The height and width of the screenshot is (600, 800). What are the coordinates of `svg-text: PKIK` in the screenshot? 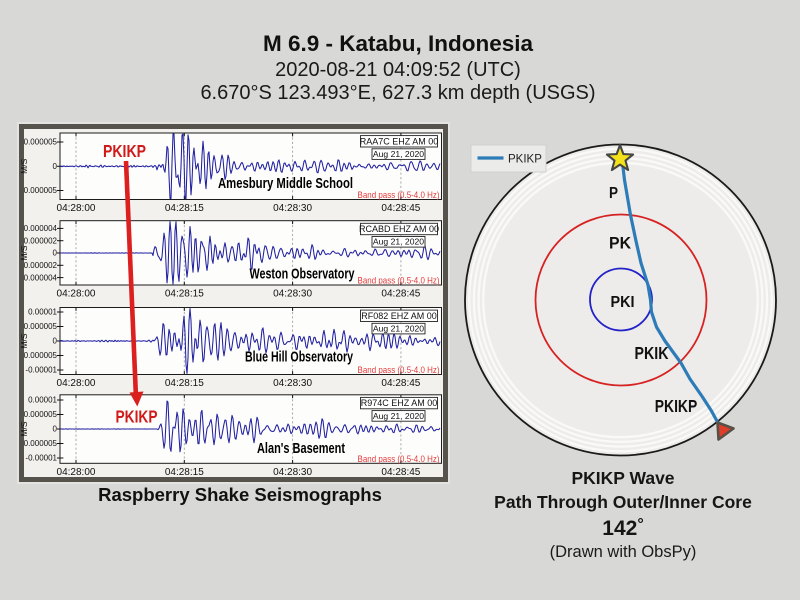 It's located at (652, 353).